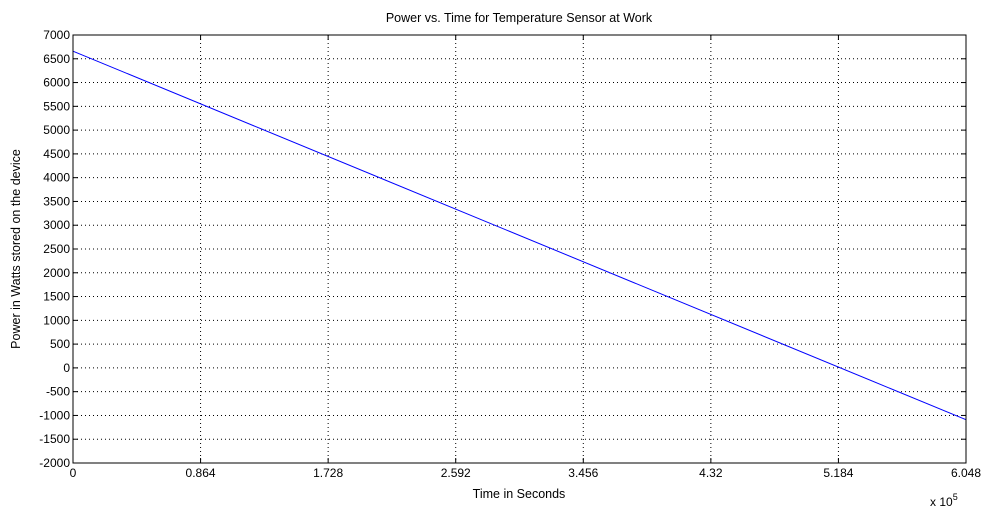  I want to click on x-tick-label: 2.592, so click(456, 473).